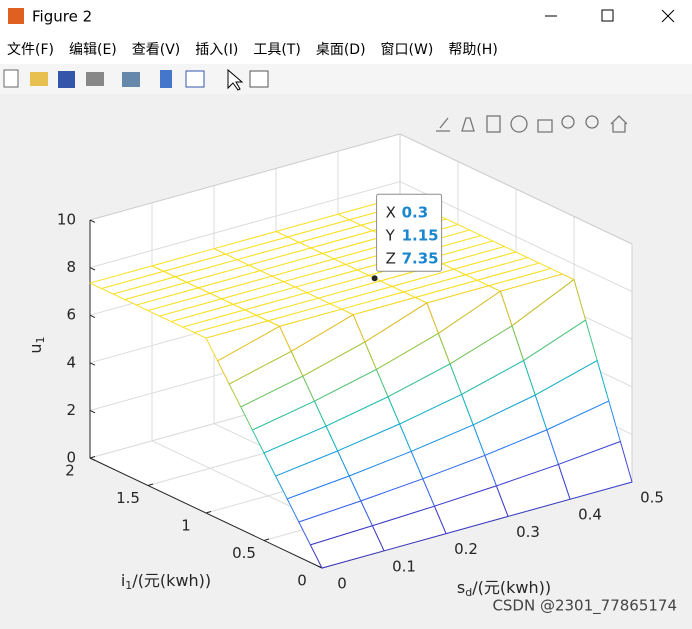  I want to click on menu-bar, so click(346, 48).